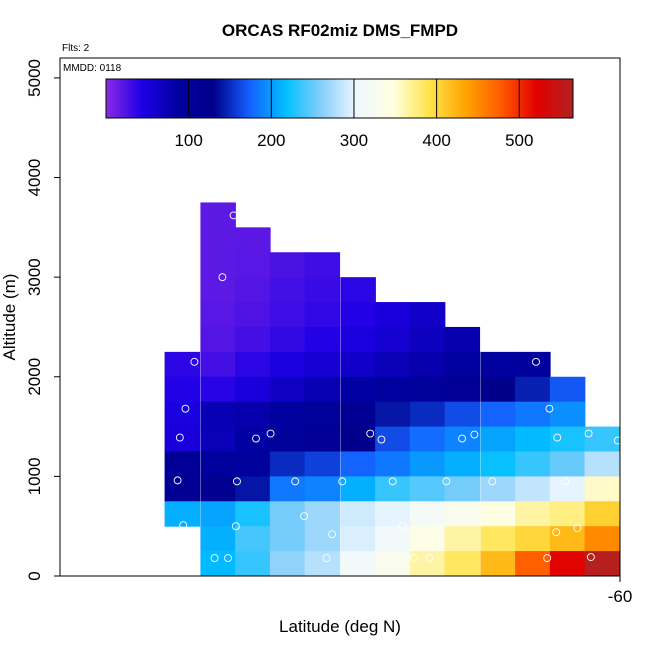  Describe the element at coordinates (34, 178) in the screenshot. I see `y-tick-label: 4000` at that location.